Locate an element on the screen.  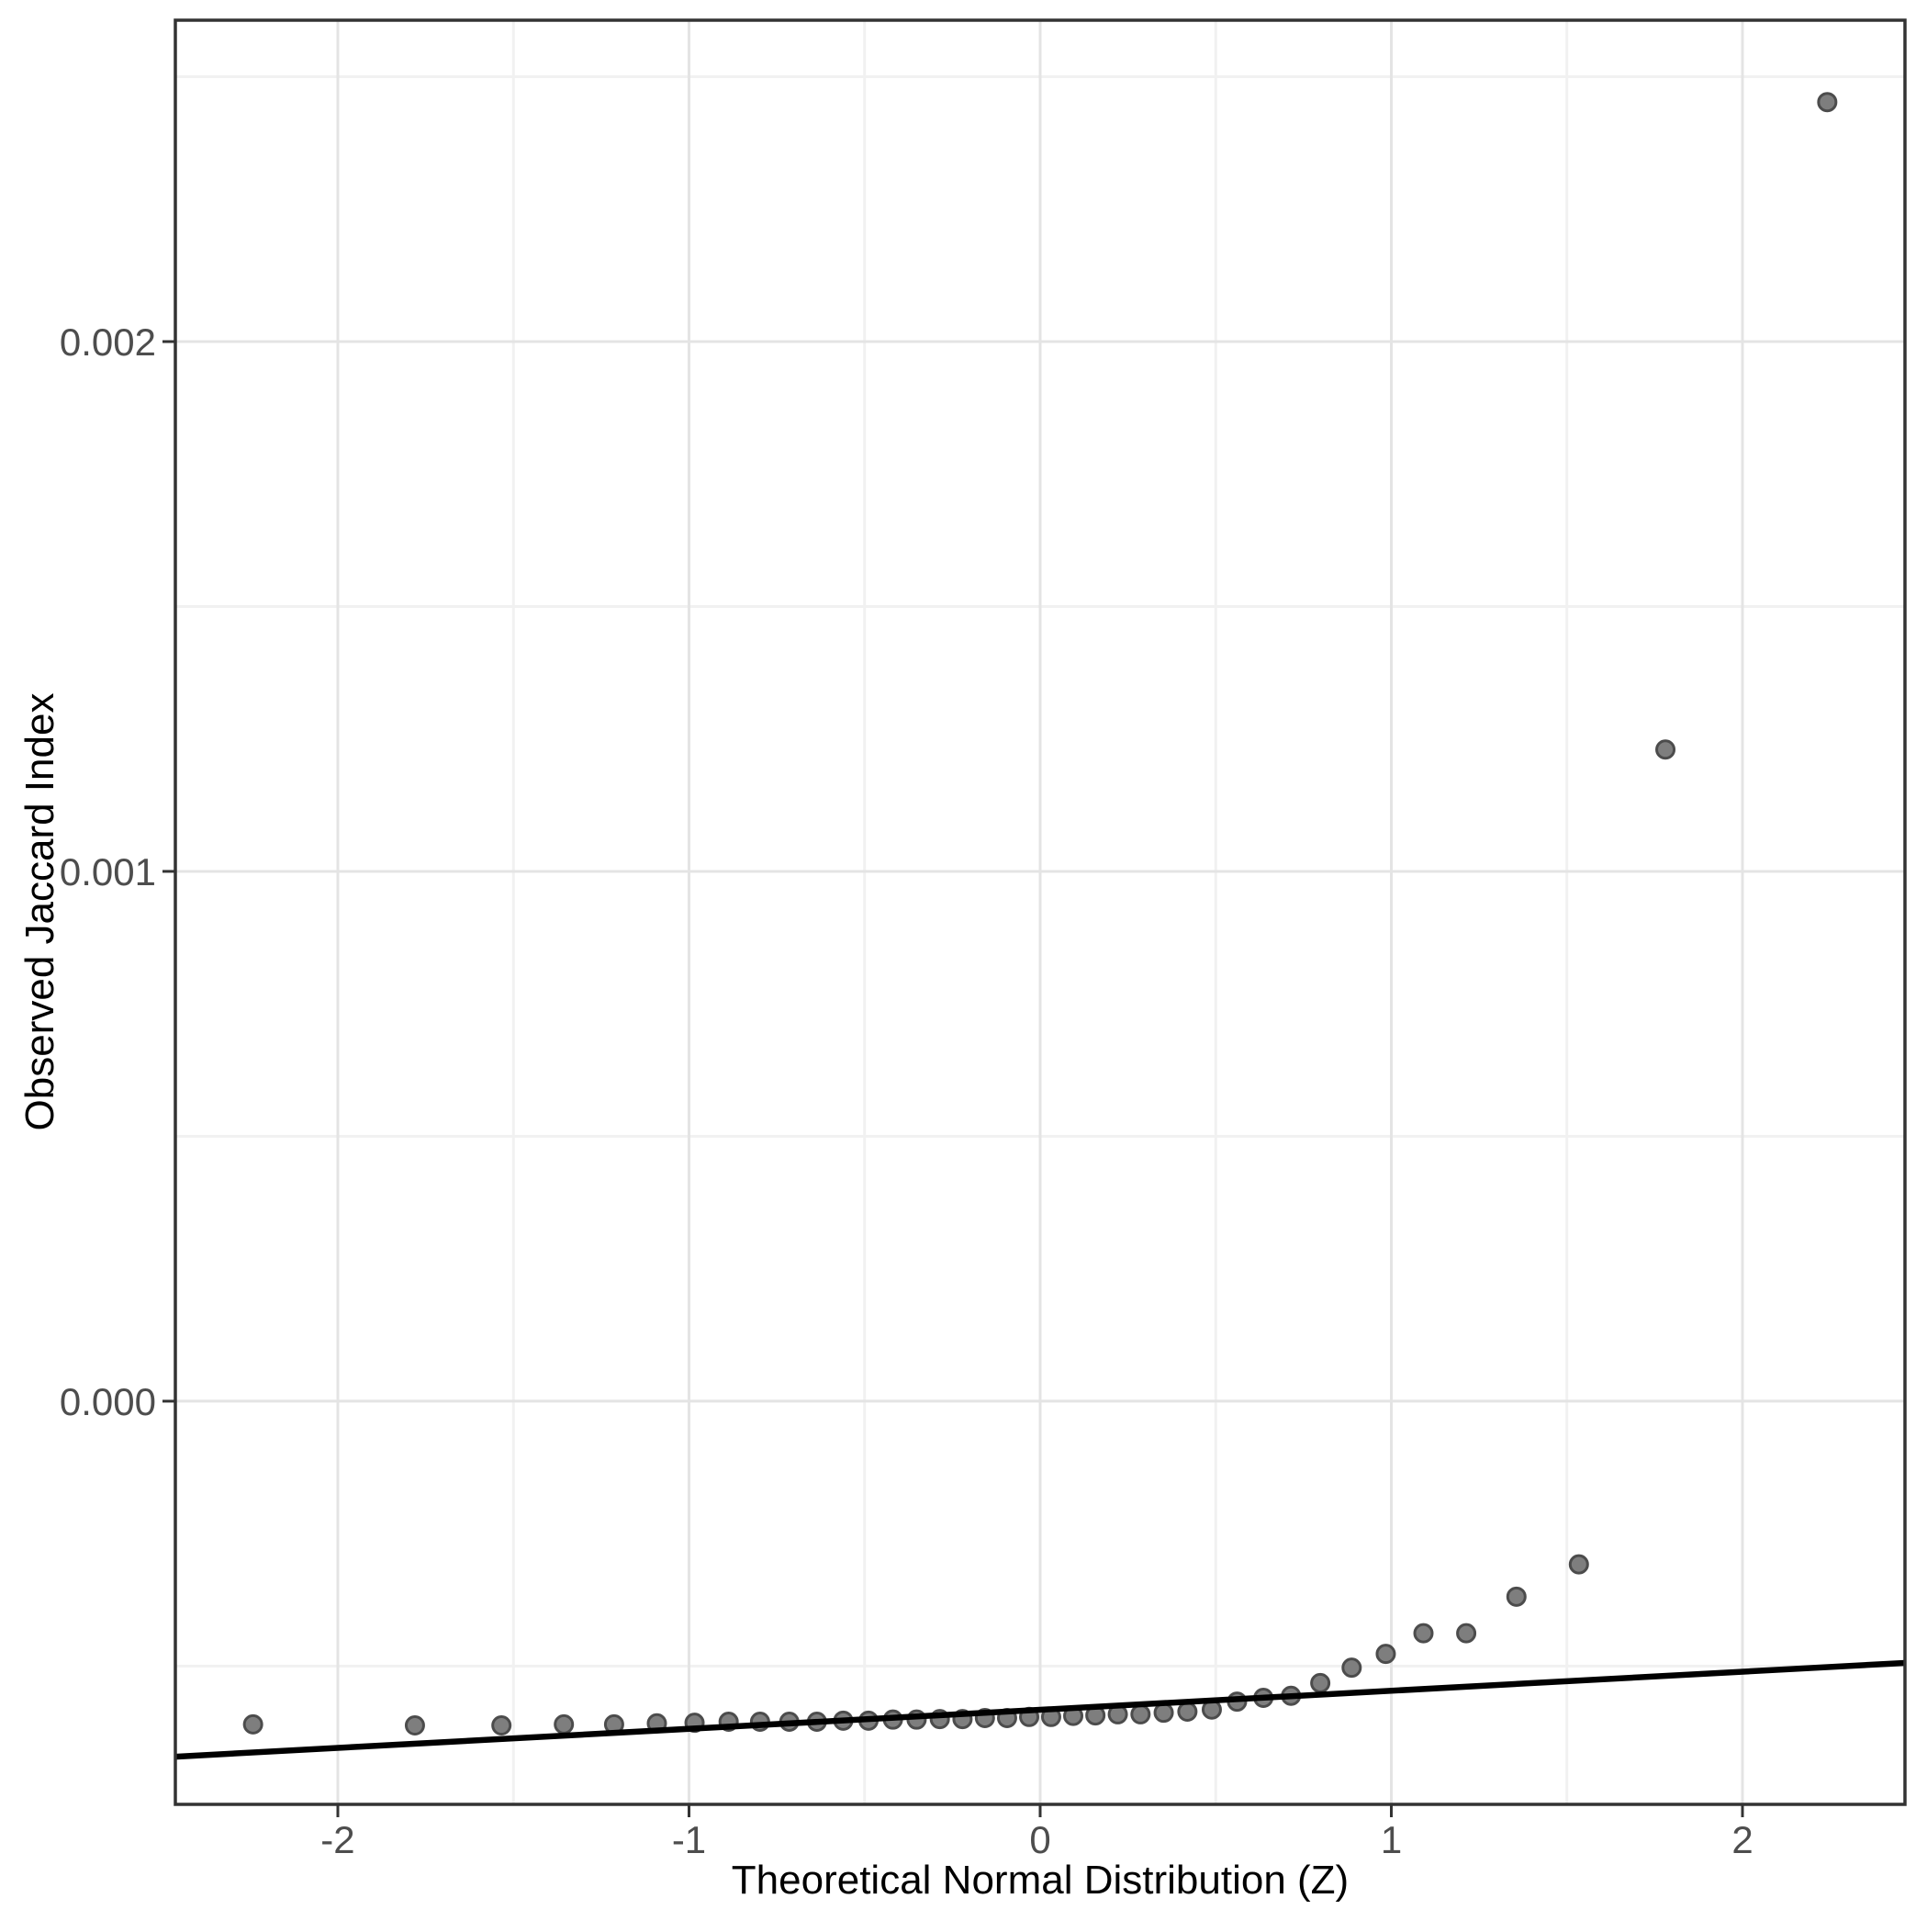
qq-reference-line is located at coordinates (1040, 1709).